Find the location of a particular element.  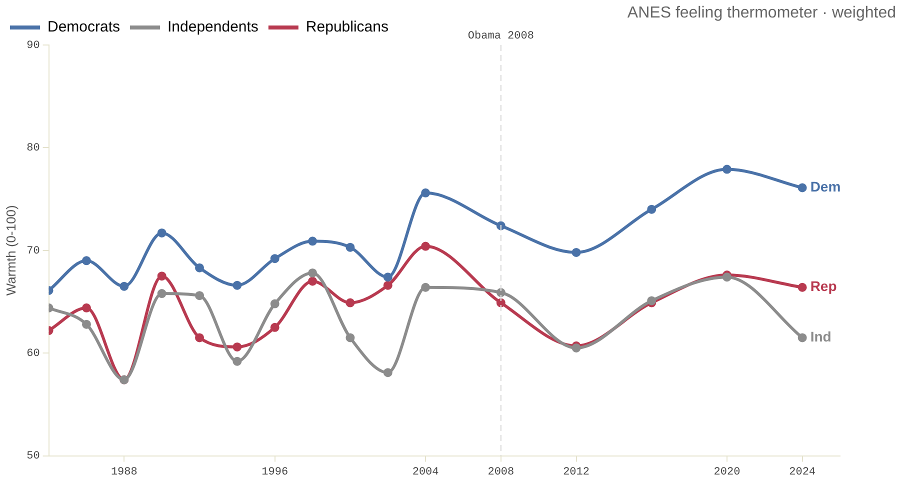

y-tick-label: 60 is located at coordinates (33, 354).